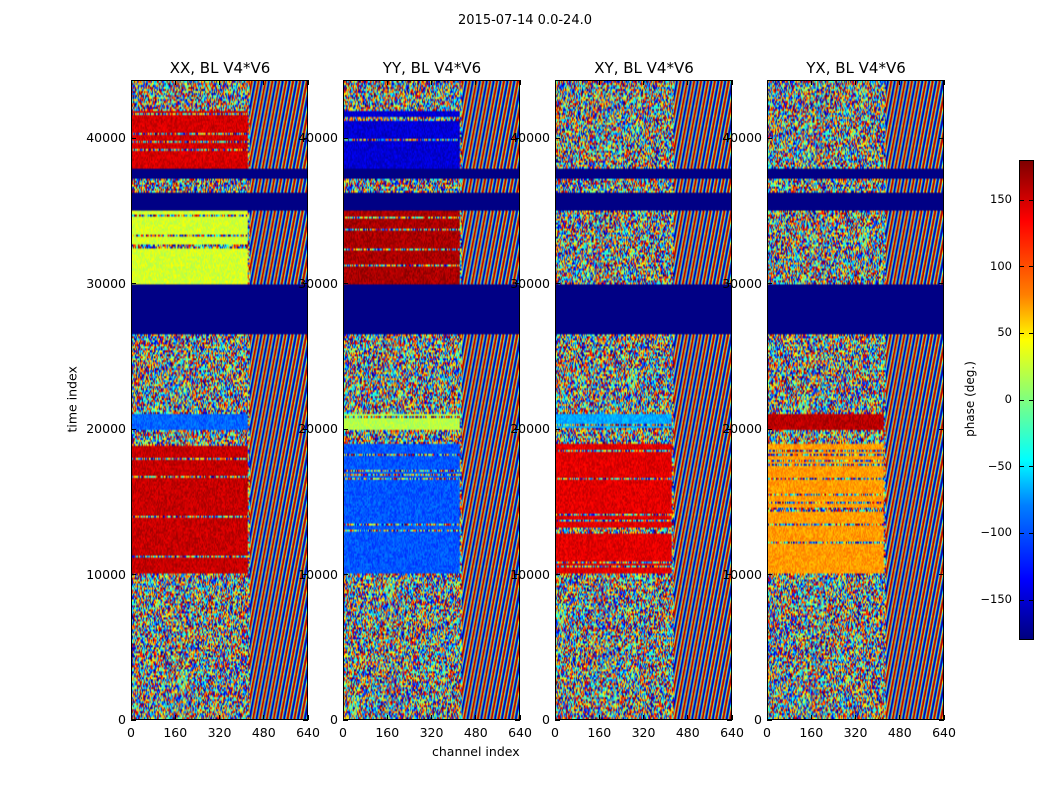 The width and height of the screenshot is (1050, 800). I want to click on colorbar-tick-label: −50, so click(999, 465).